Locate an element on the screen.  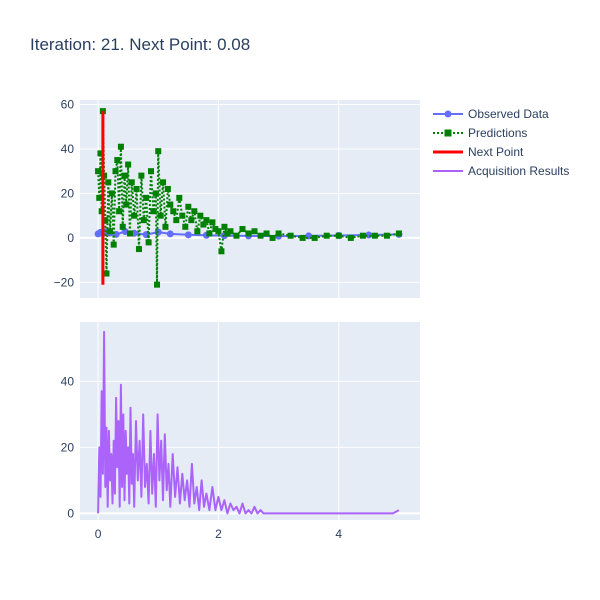
top-y-tick-label: 20 is located at coordinates (68, 193).